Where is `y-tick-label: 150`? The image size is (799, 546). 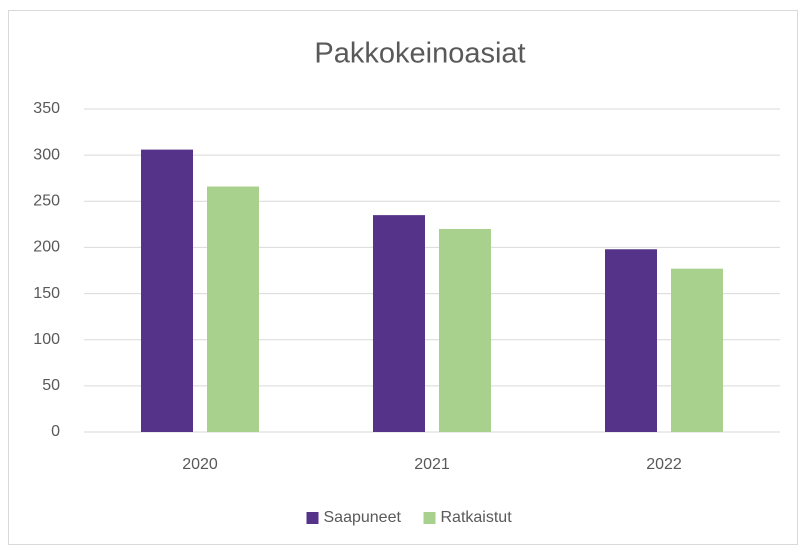 y-tick-label: 150 is located at coordinates (46, 293).